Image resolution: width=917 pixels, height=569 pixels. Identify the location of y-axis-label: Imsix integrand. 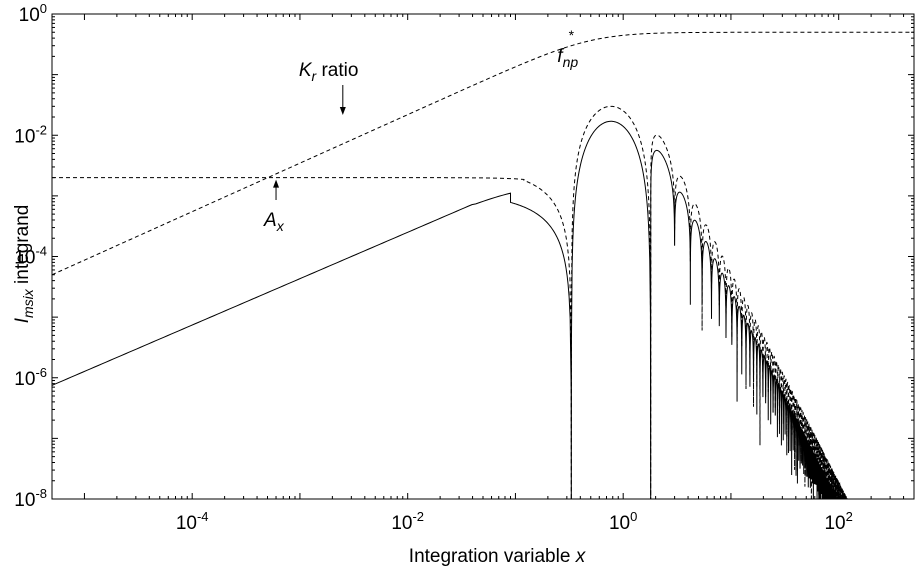
(24, 264).